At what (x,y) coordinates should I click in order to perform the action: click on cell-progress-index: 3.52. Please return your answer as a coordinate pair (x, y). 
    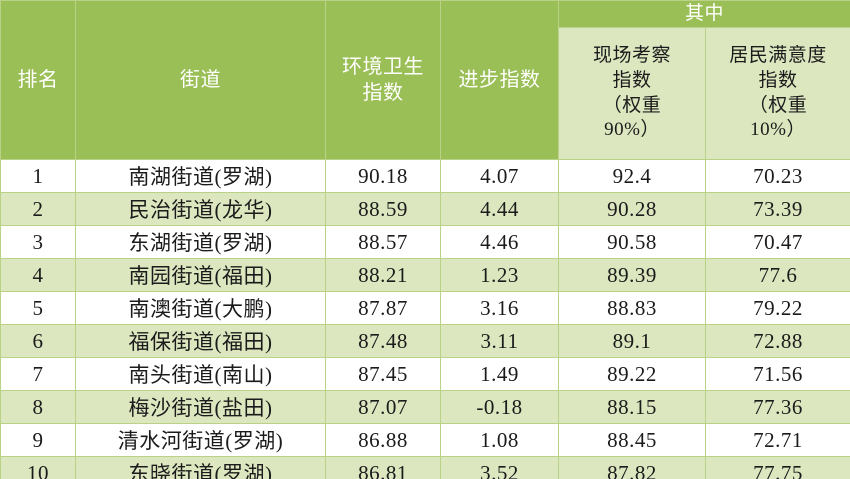
    Looking at the image, I should click on (499, 467).